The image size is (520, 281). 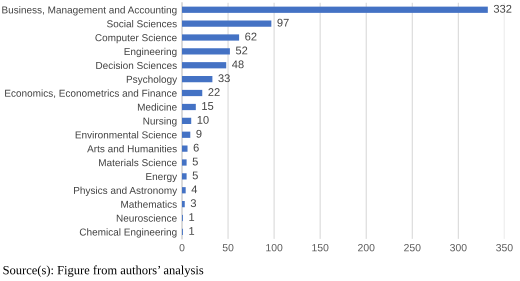 I want to click on y-tick-label: Materials Science, so click(x=138, y=162).